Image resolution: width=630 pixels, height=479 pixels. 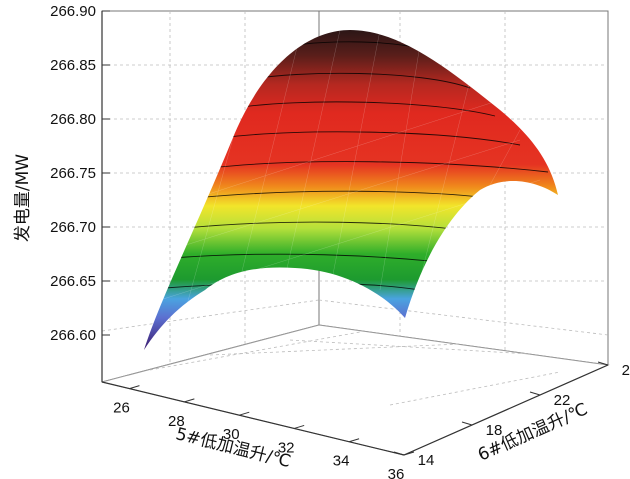 I want to click on z-tick-label: 266.80, so click(x=73, y=119).